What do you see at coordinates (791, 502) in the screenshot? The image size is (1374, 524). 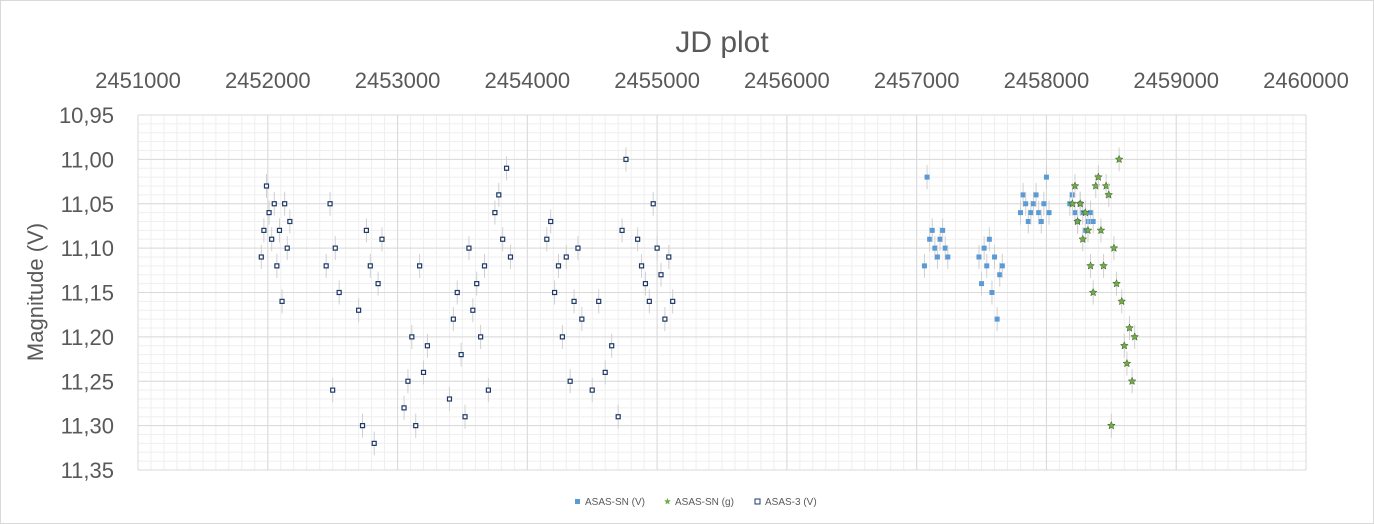 I see `legend-label: ASAS-3 (V)` at bounding box center [791, 502].